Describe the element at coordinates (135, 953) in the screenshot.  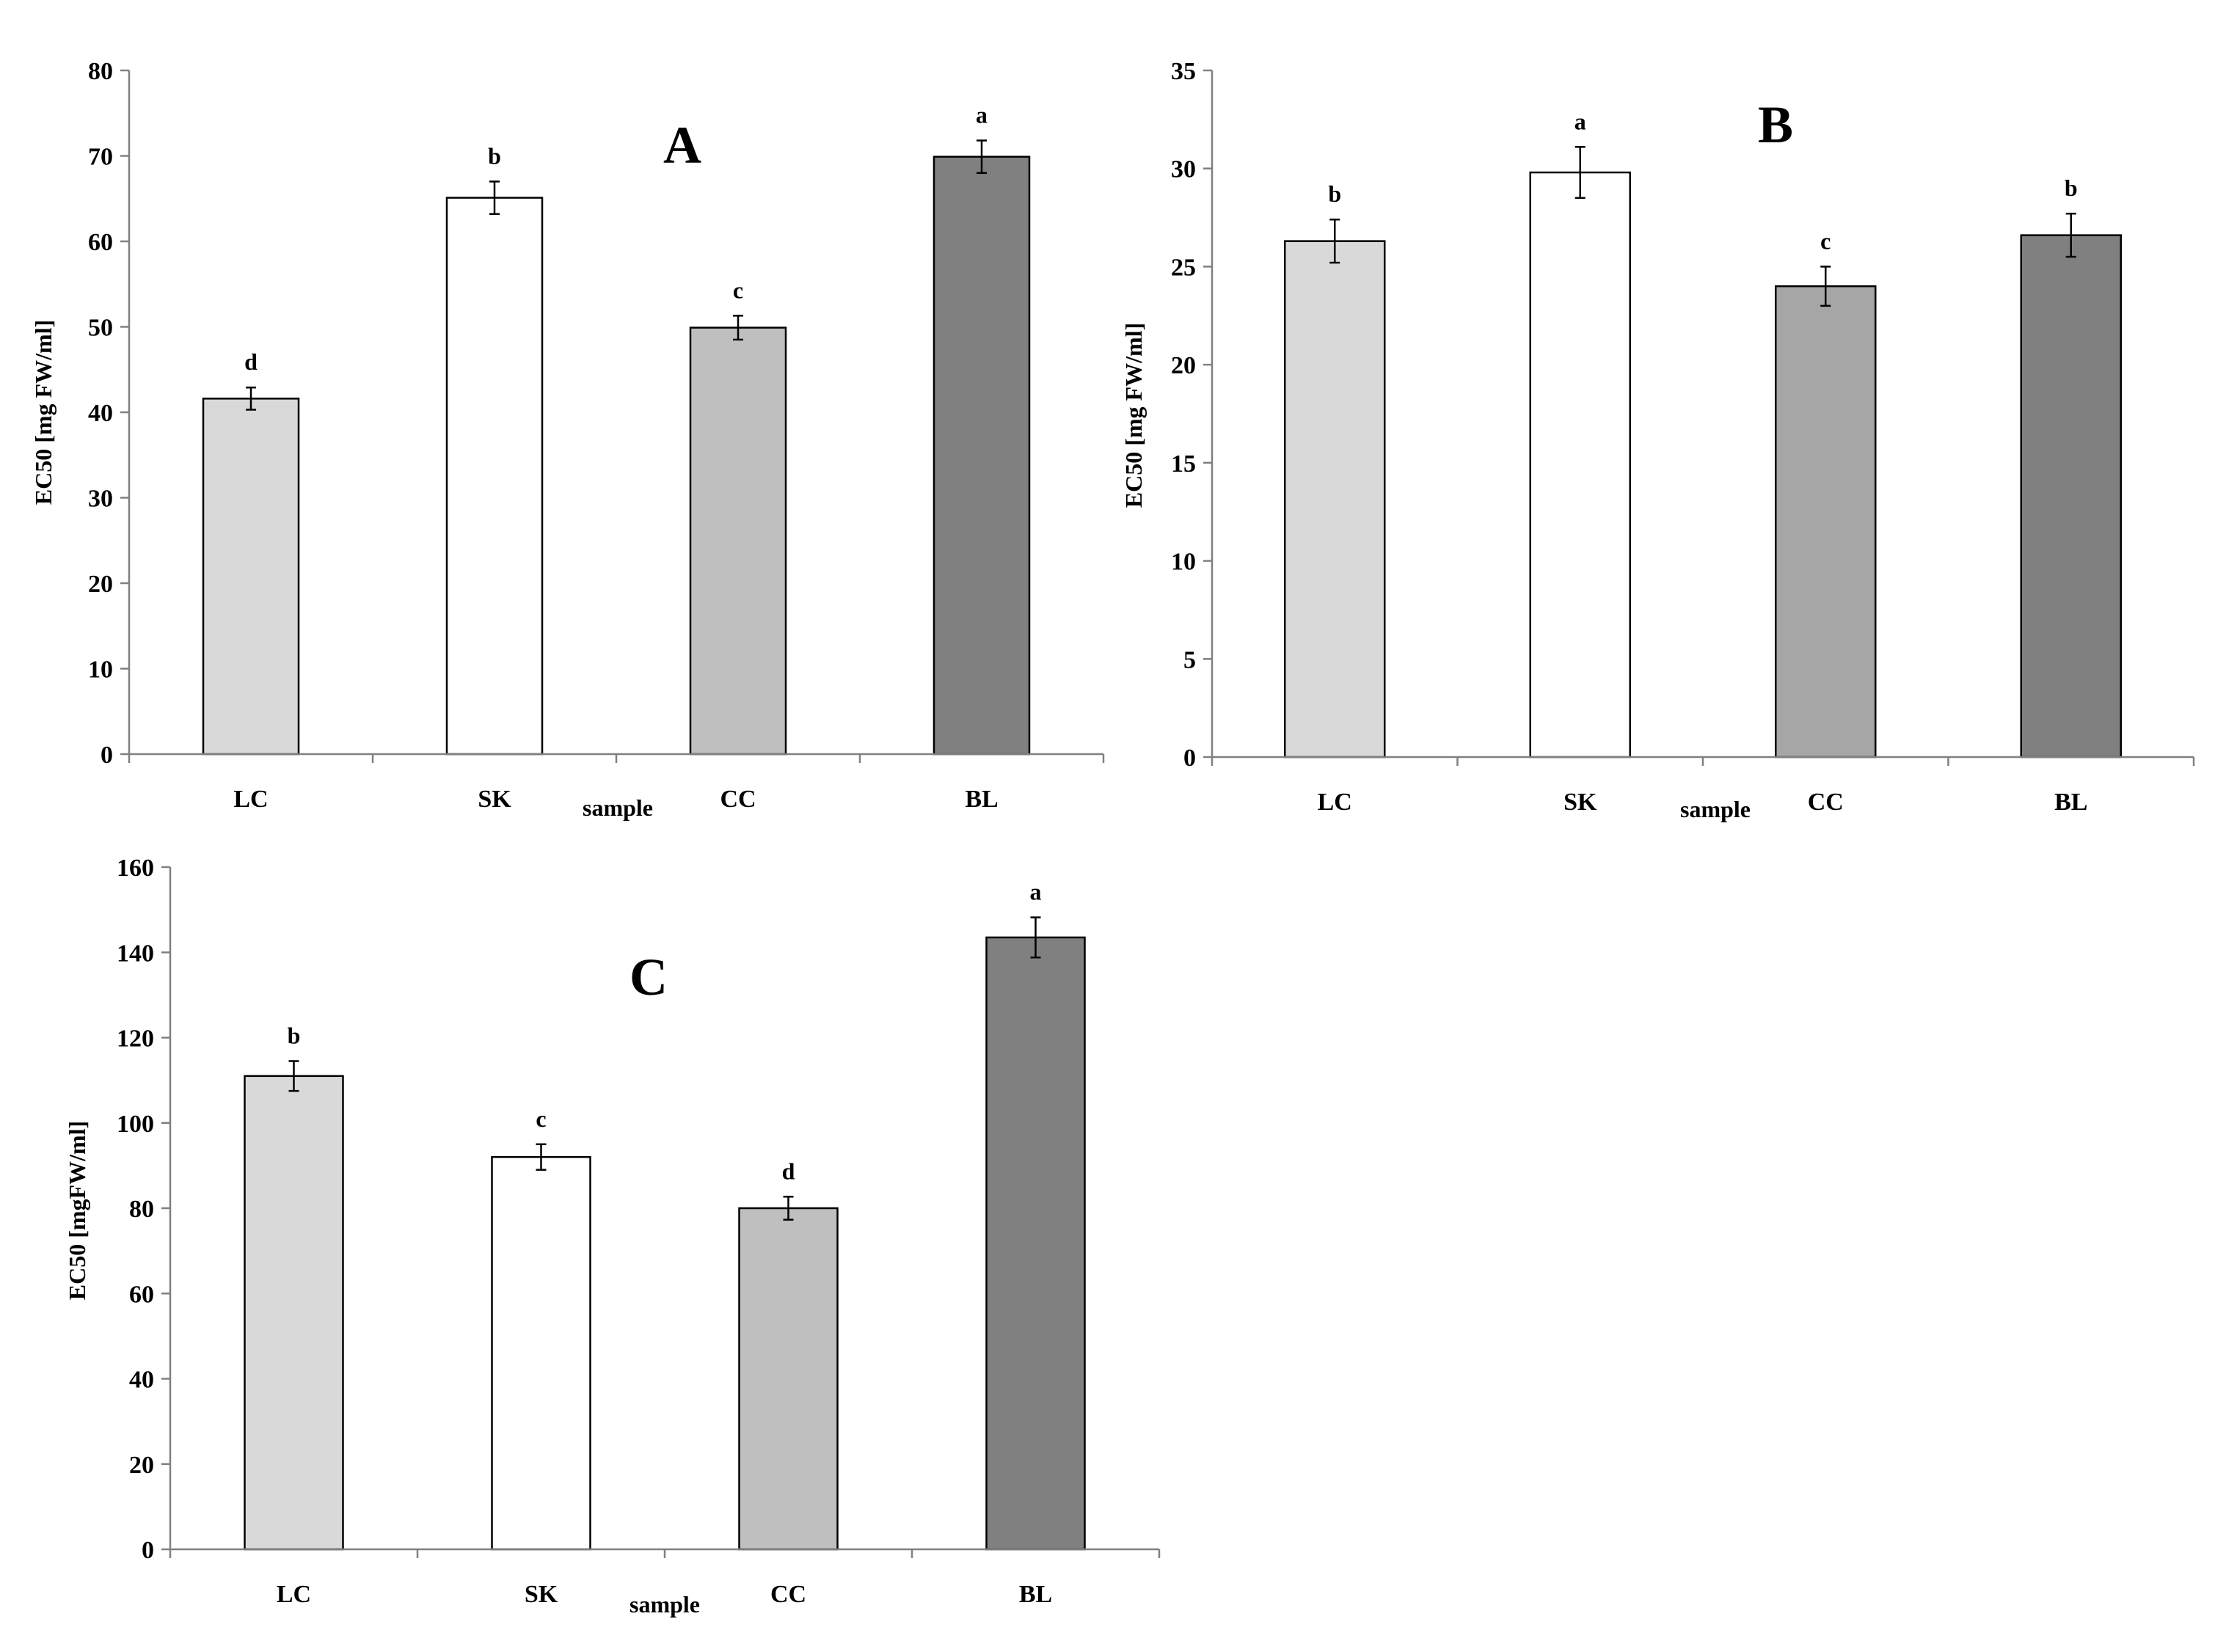
I see `y-tick-label: 140` at that location.